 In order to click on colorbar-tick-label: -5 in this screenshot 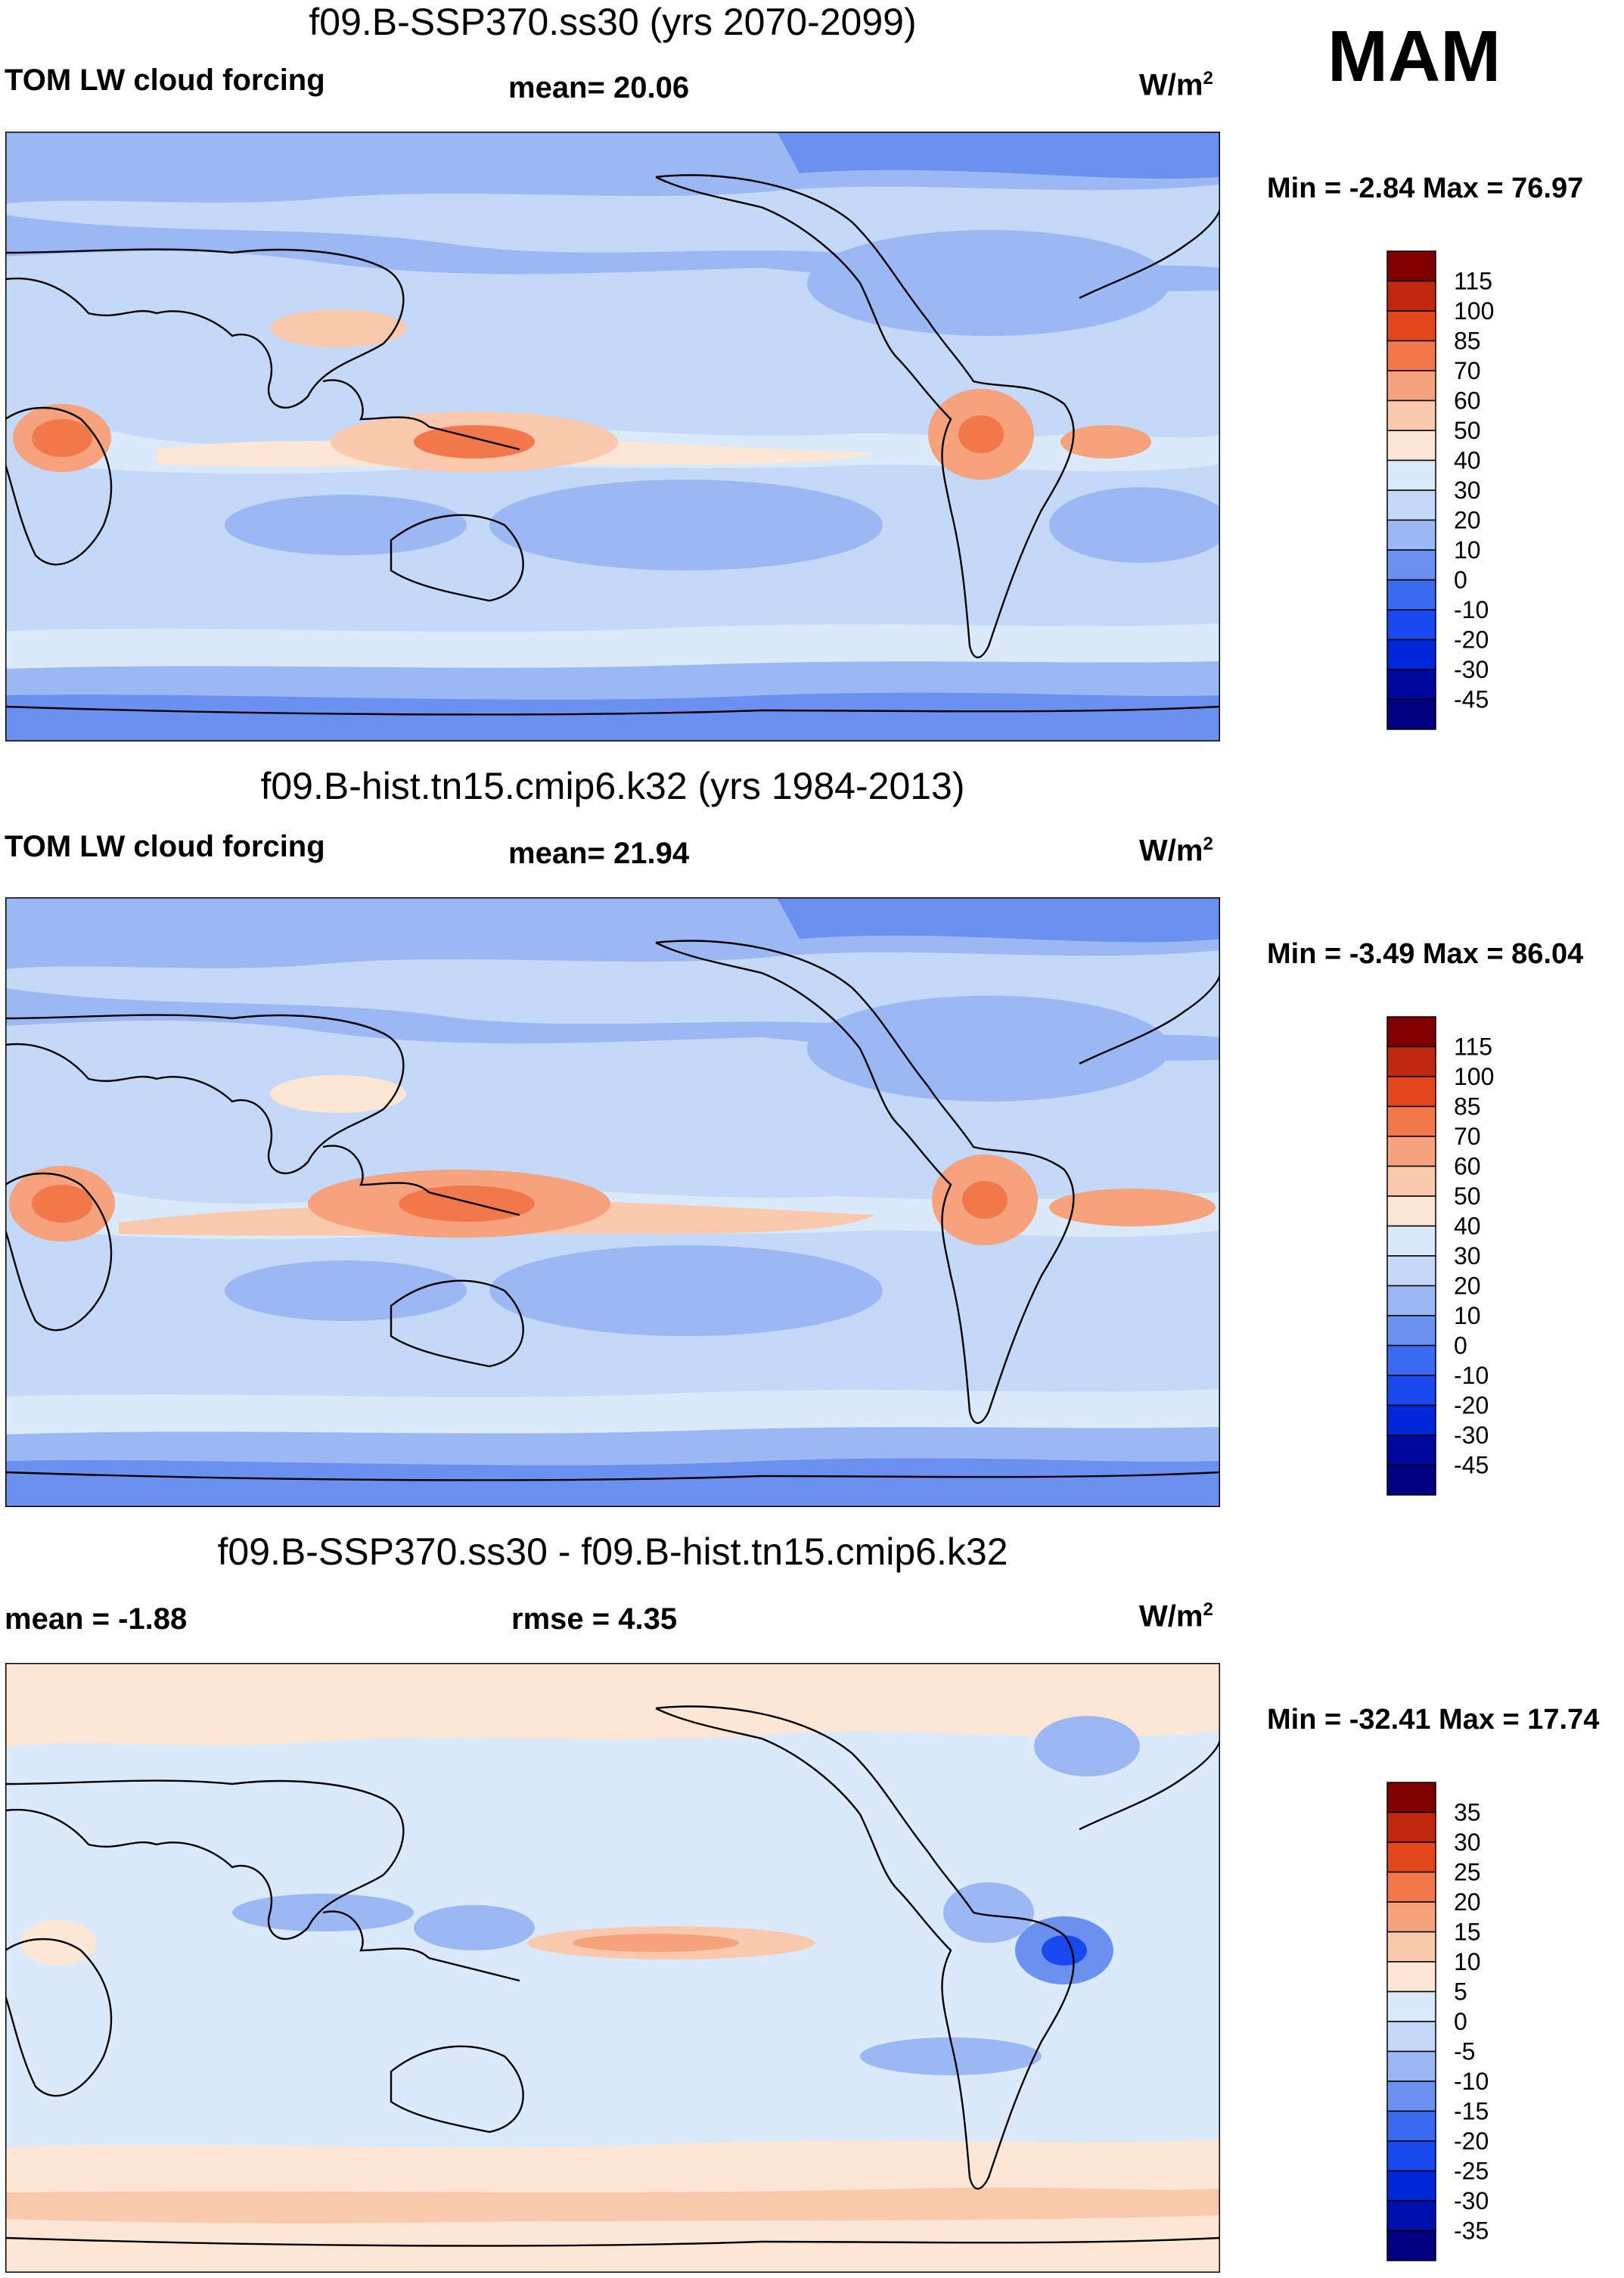, I will do `click(1464, 2051)`.